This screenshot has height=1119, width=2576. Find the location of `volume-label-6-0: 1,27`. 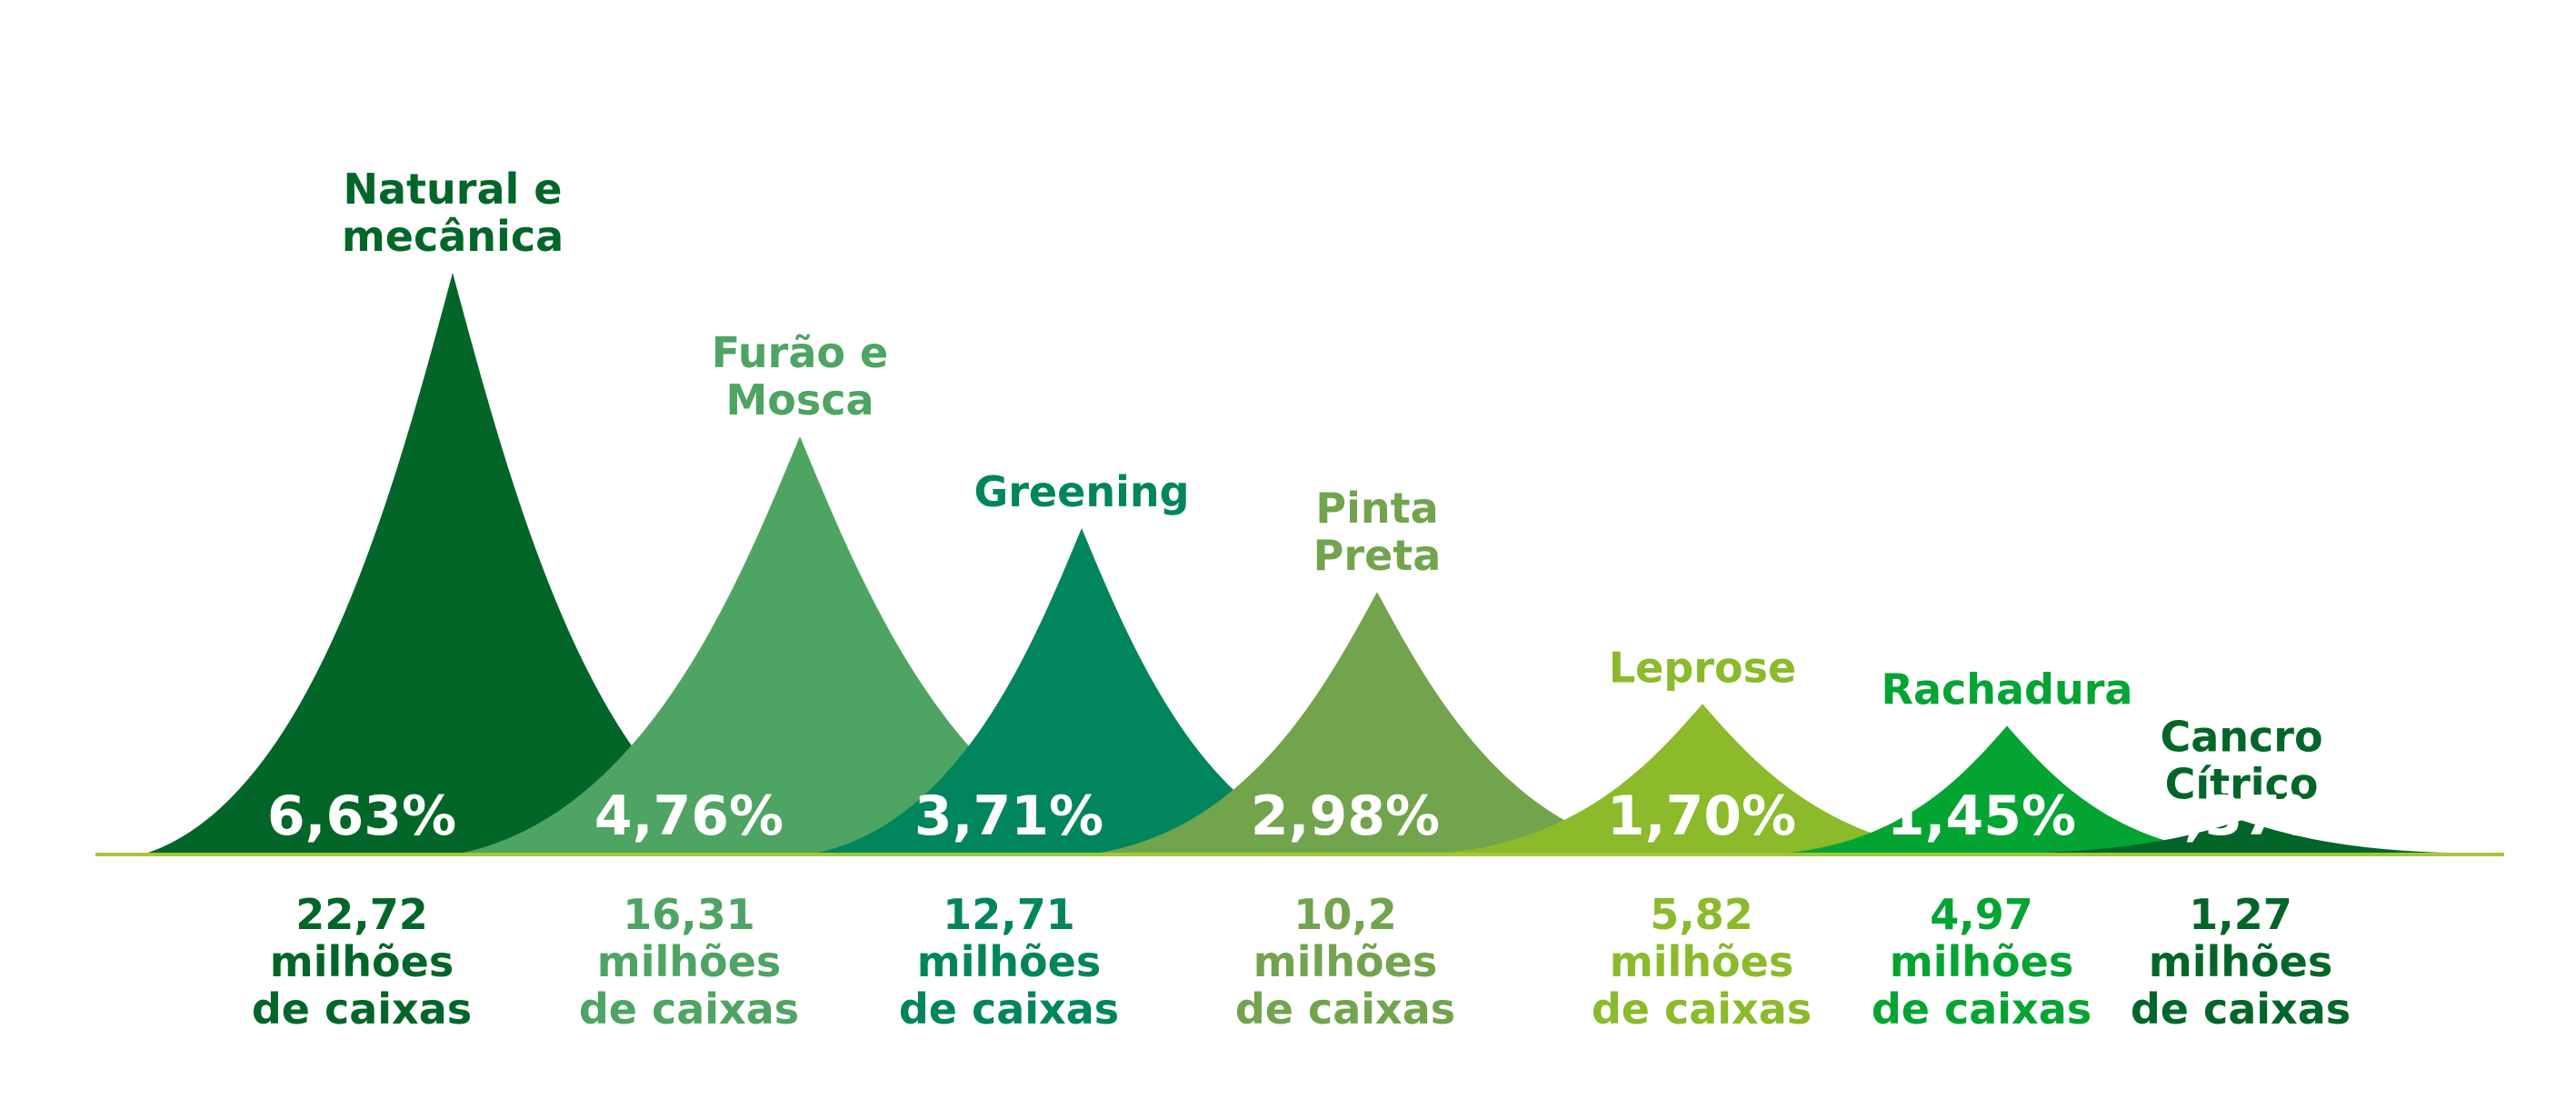

volume-label-6-0: 1,27 is located at coordinates (2240, 914).